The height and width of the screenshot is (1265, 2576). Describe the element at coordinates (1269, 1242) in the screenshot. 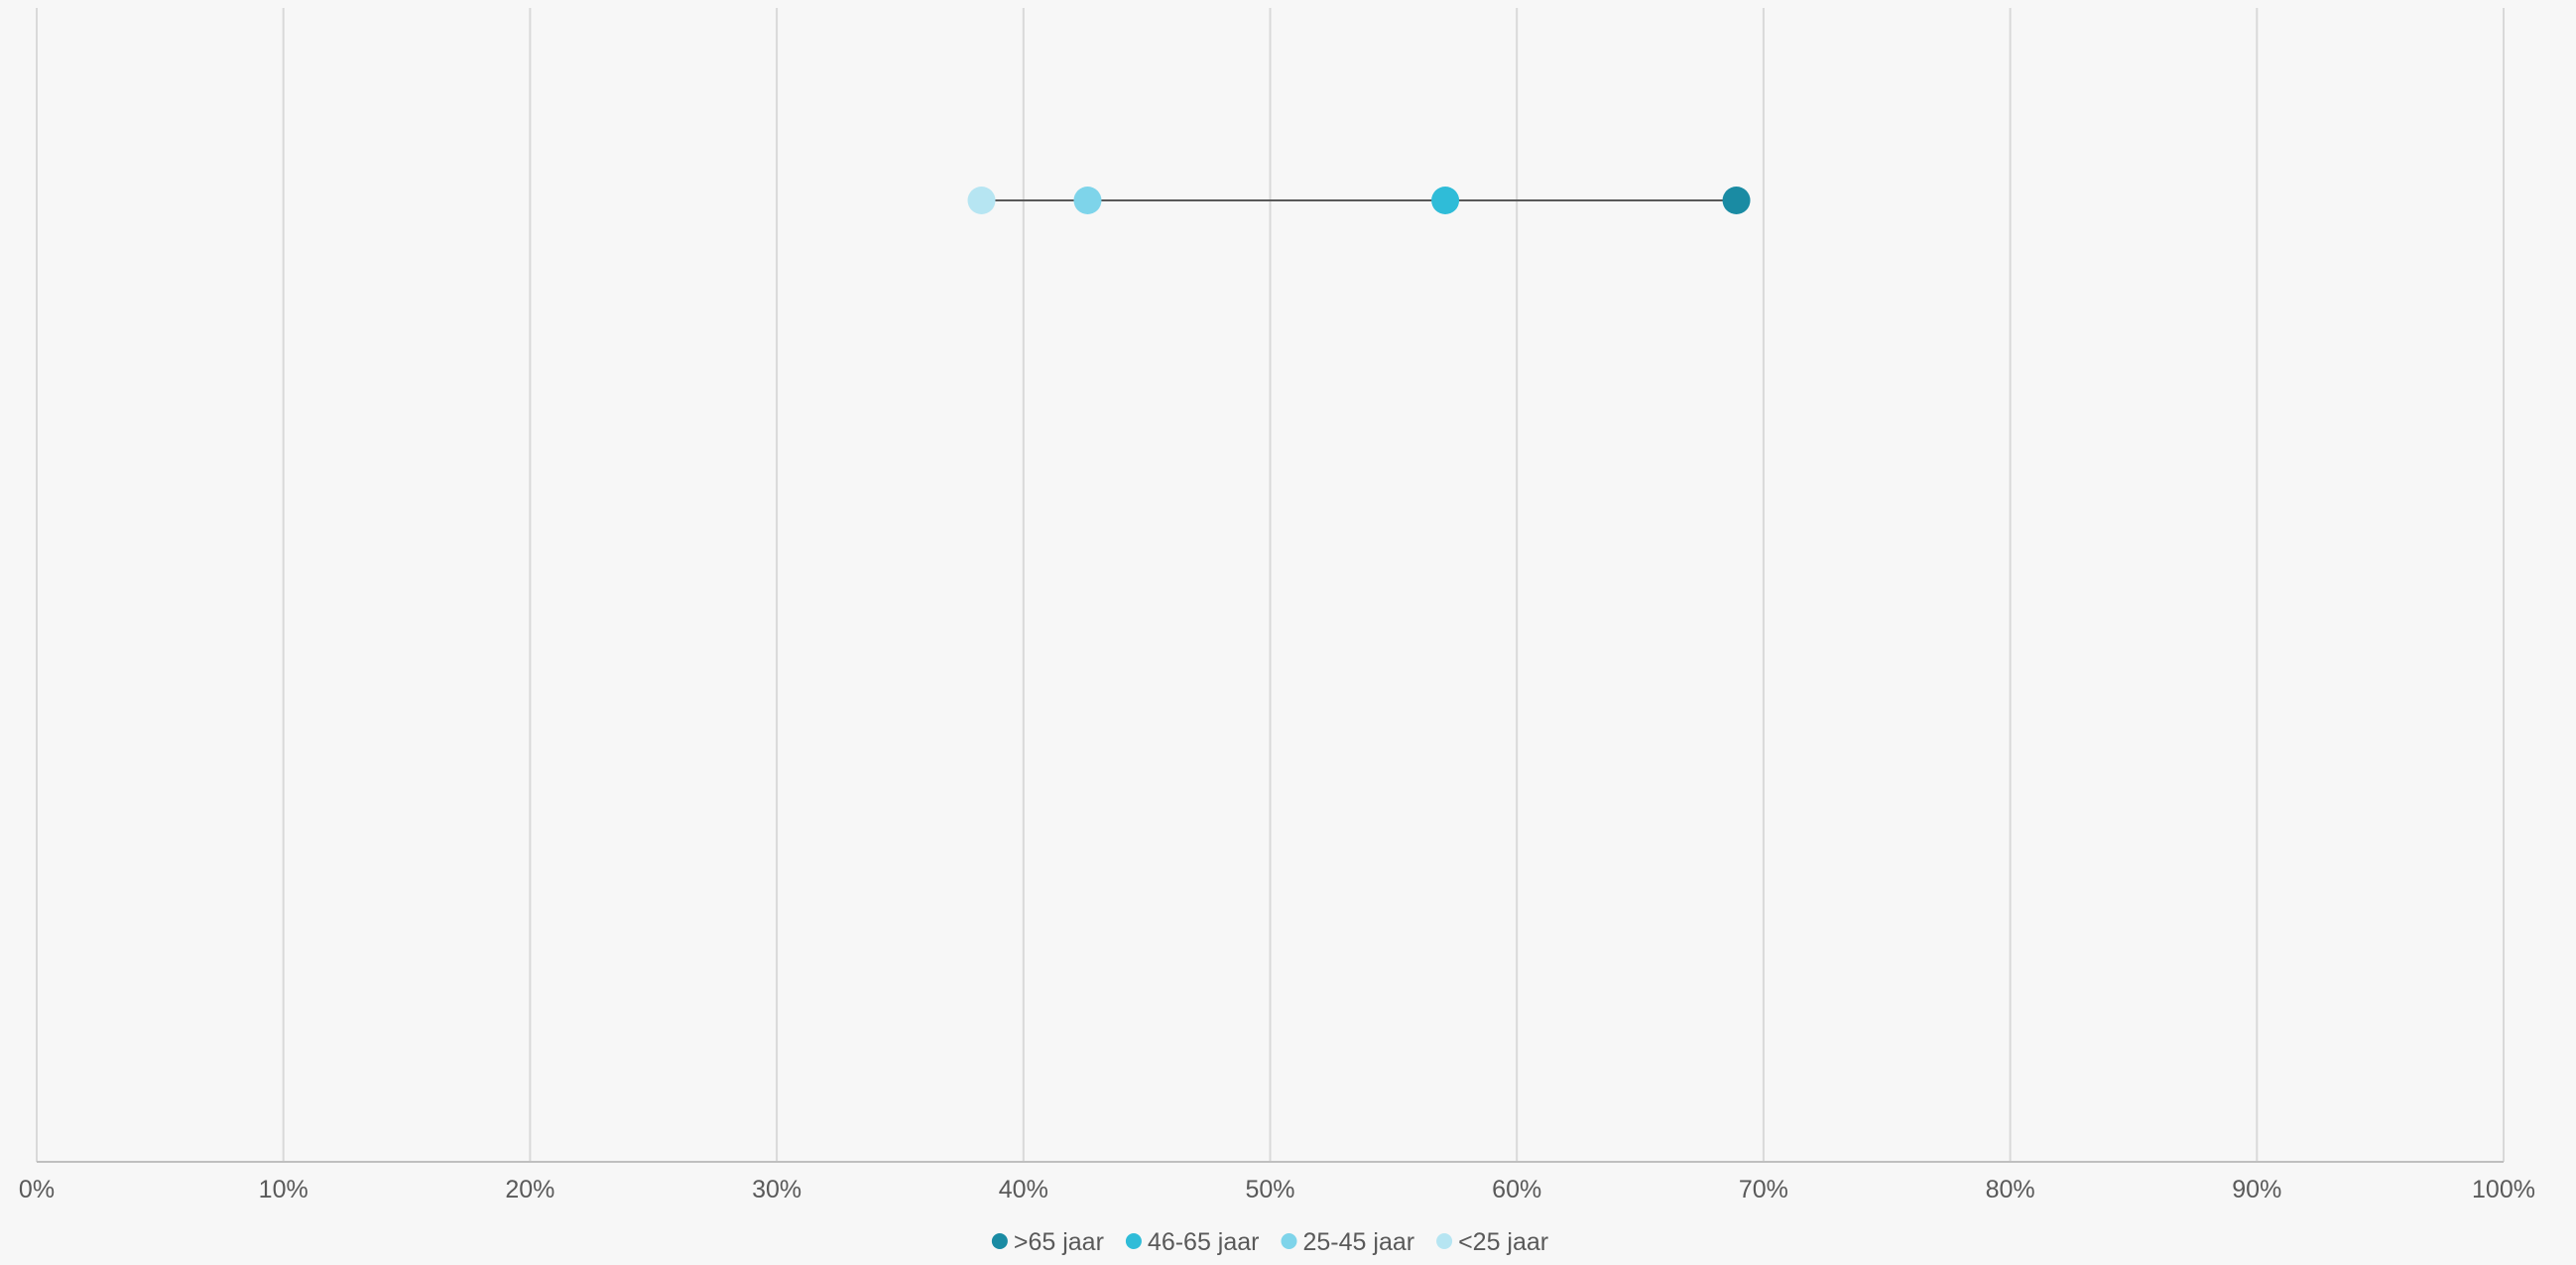

I see `legend: >65 jaar 46-65 jaar 25-45 jaar <25 jaar` at that location.